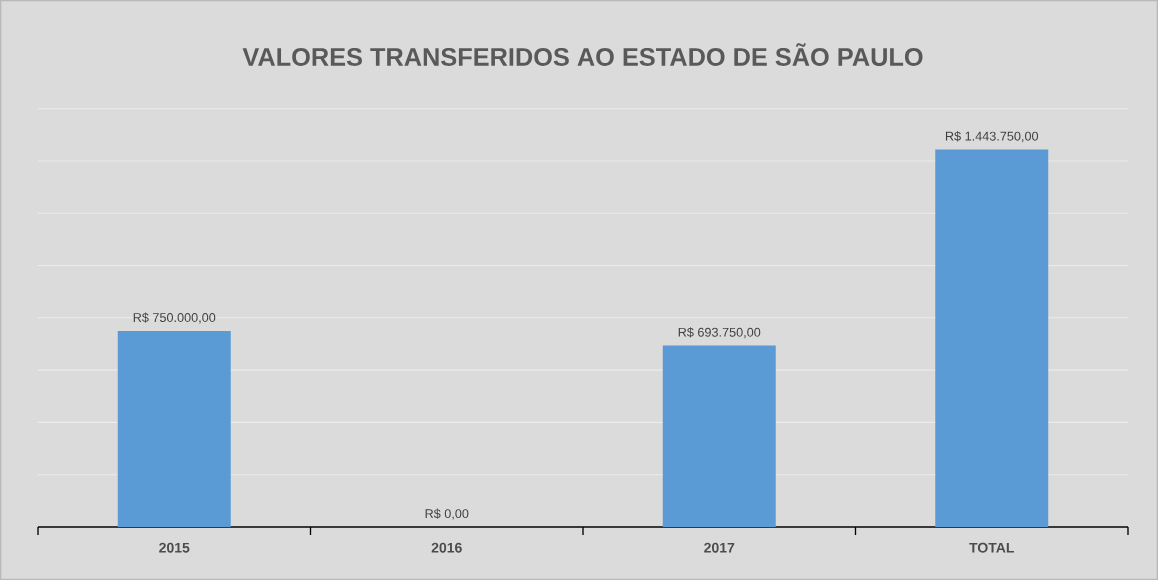 This screenshot has width=1158, height=580. I want to click on chart-title: VALORES TRANSFERIDOS AO ESTADO DE SÃO PAULO, so click(582, 54).